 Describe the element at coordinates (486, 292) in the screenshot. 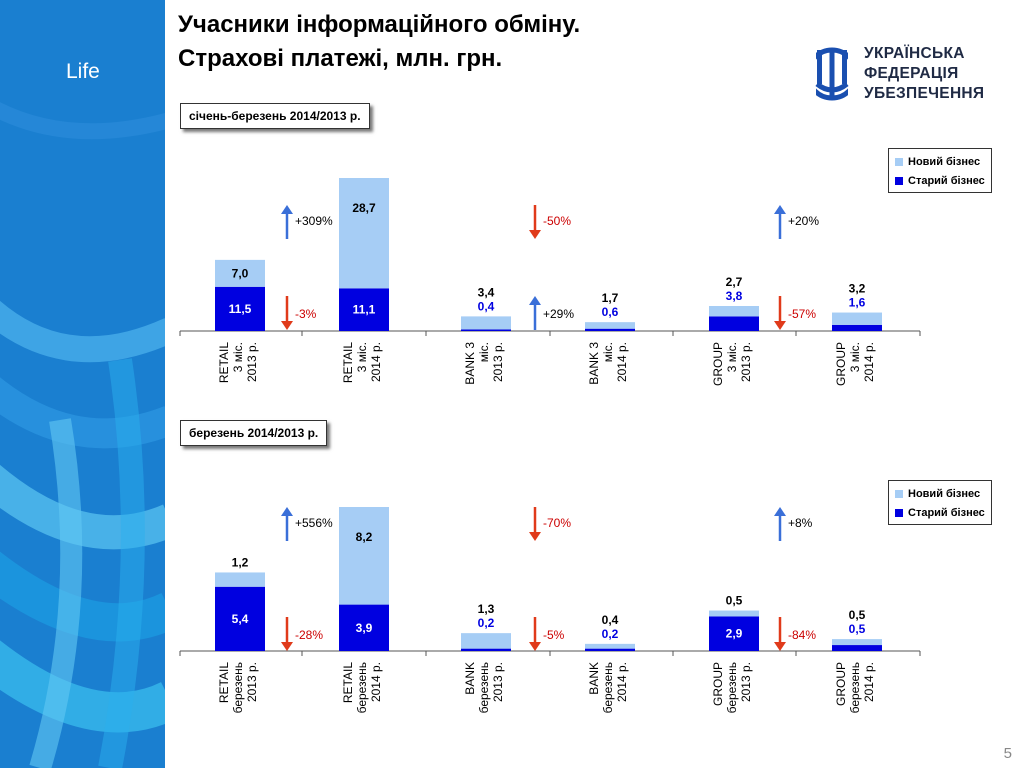

I see `data-label-new: 3,4` at that location.